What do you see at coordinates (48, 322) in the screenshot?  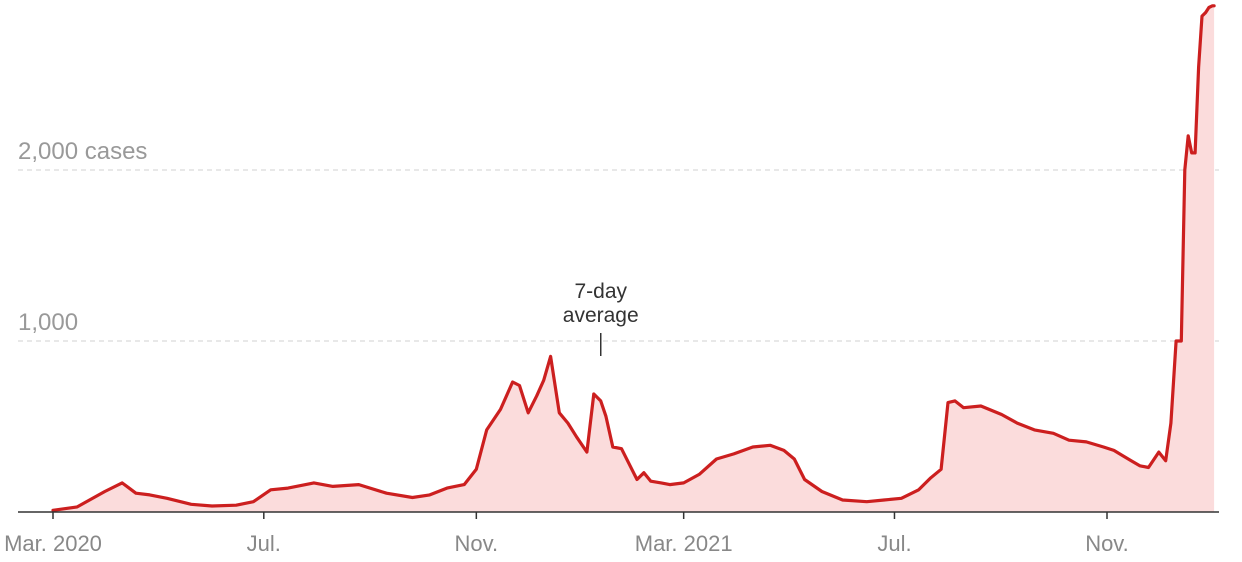 I see `y-tick-label-0: 1,000` at bounding box center [48, 322].